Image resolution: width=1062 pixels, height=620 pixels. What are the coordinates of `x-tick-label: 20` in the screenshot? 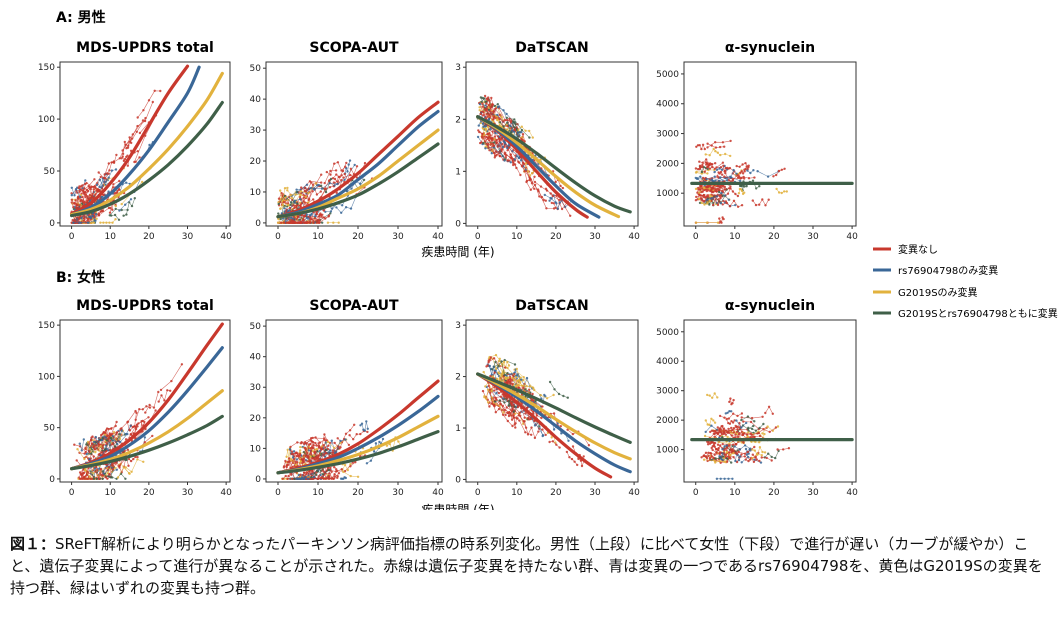 It's located at (149, 237).